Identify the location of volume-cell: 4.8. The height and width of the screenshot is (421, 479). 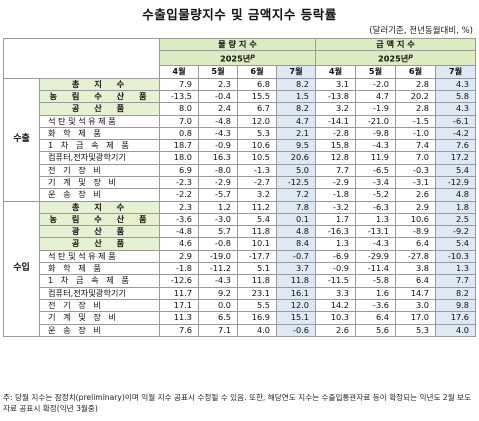
(296, 232).